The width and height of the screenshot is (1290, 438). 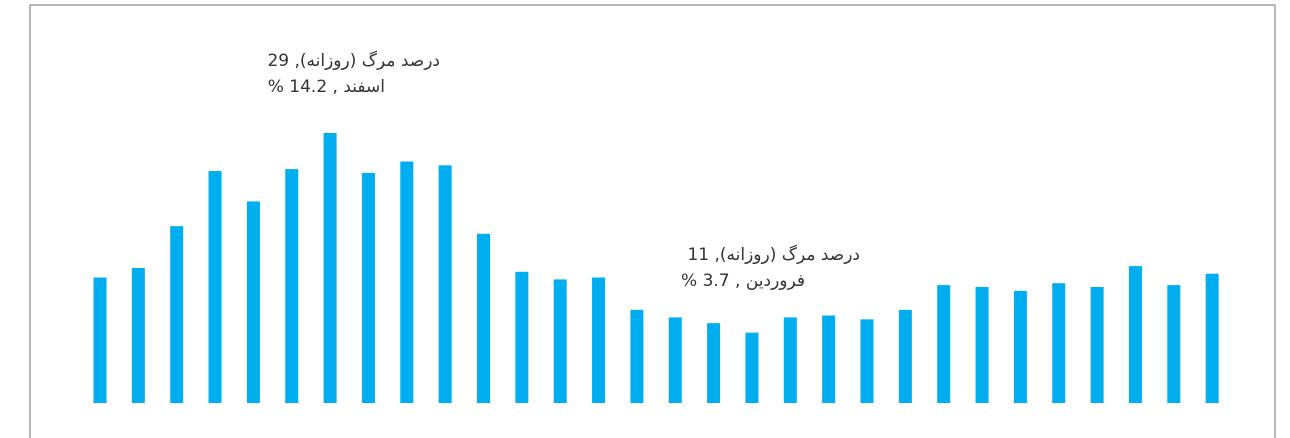 What do you see at coordinates (773, 255) in the screenshot?
I see `annotation-line: درصد مرگ (روزانه), 11` at bounding box center [773, 255].